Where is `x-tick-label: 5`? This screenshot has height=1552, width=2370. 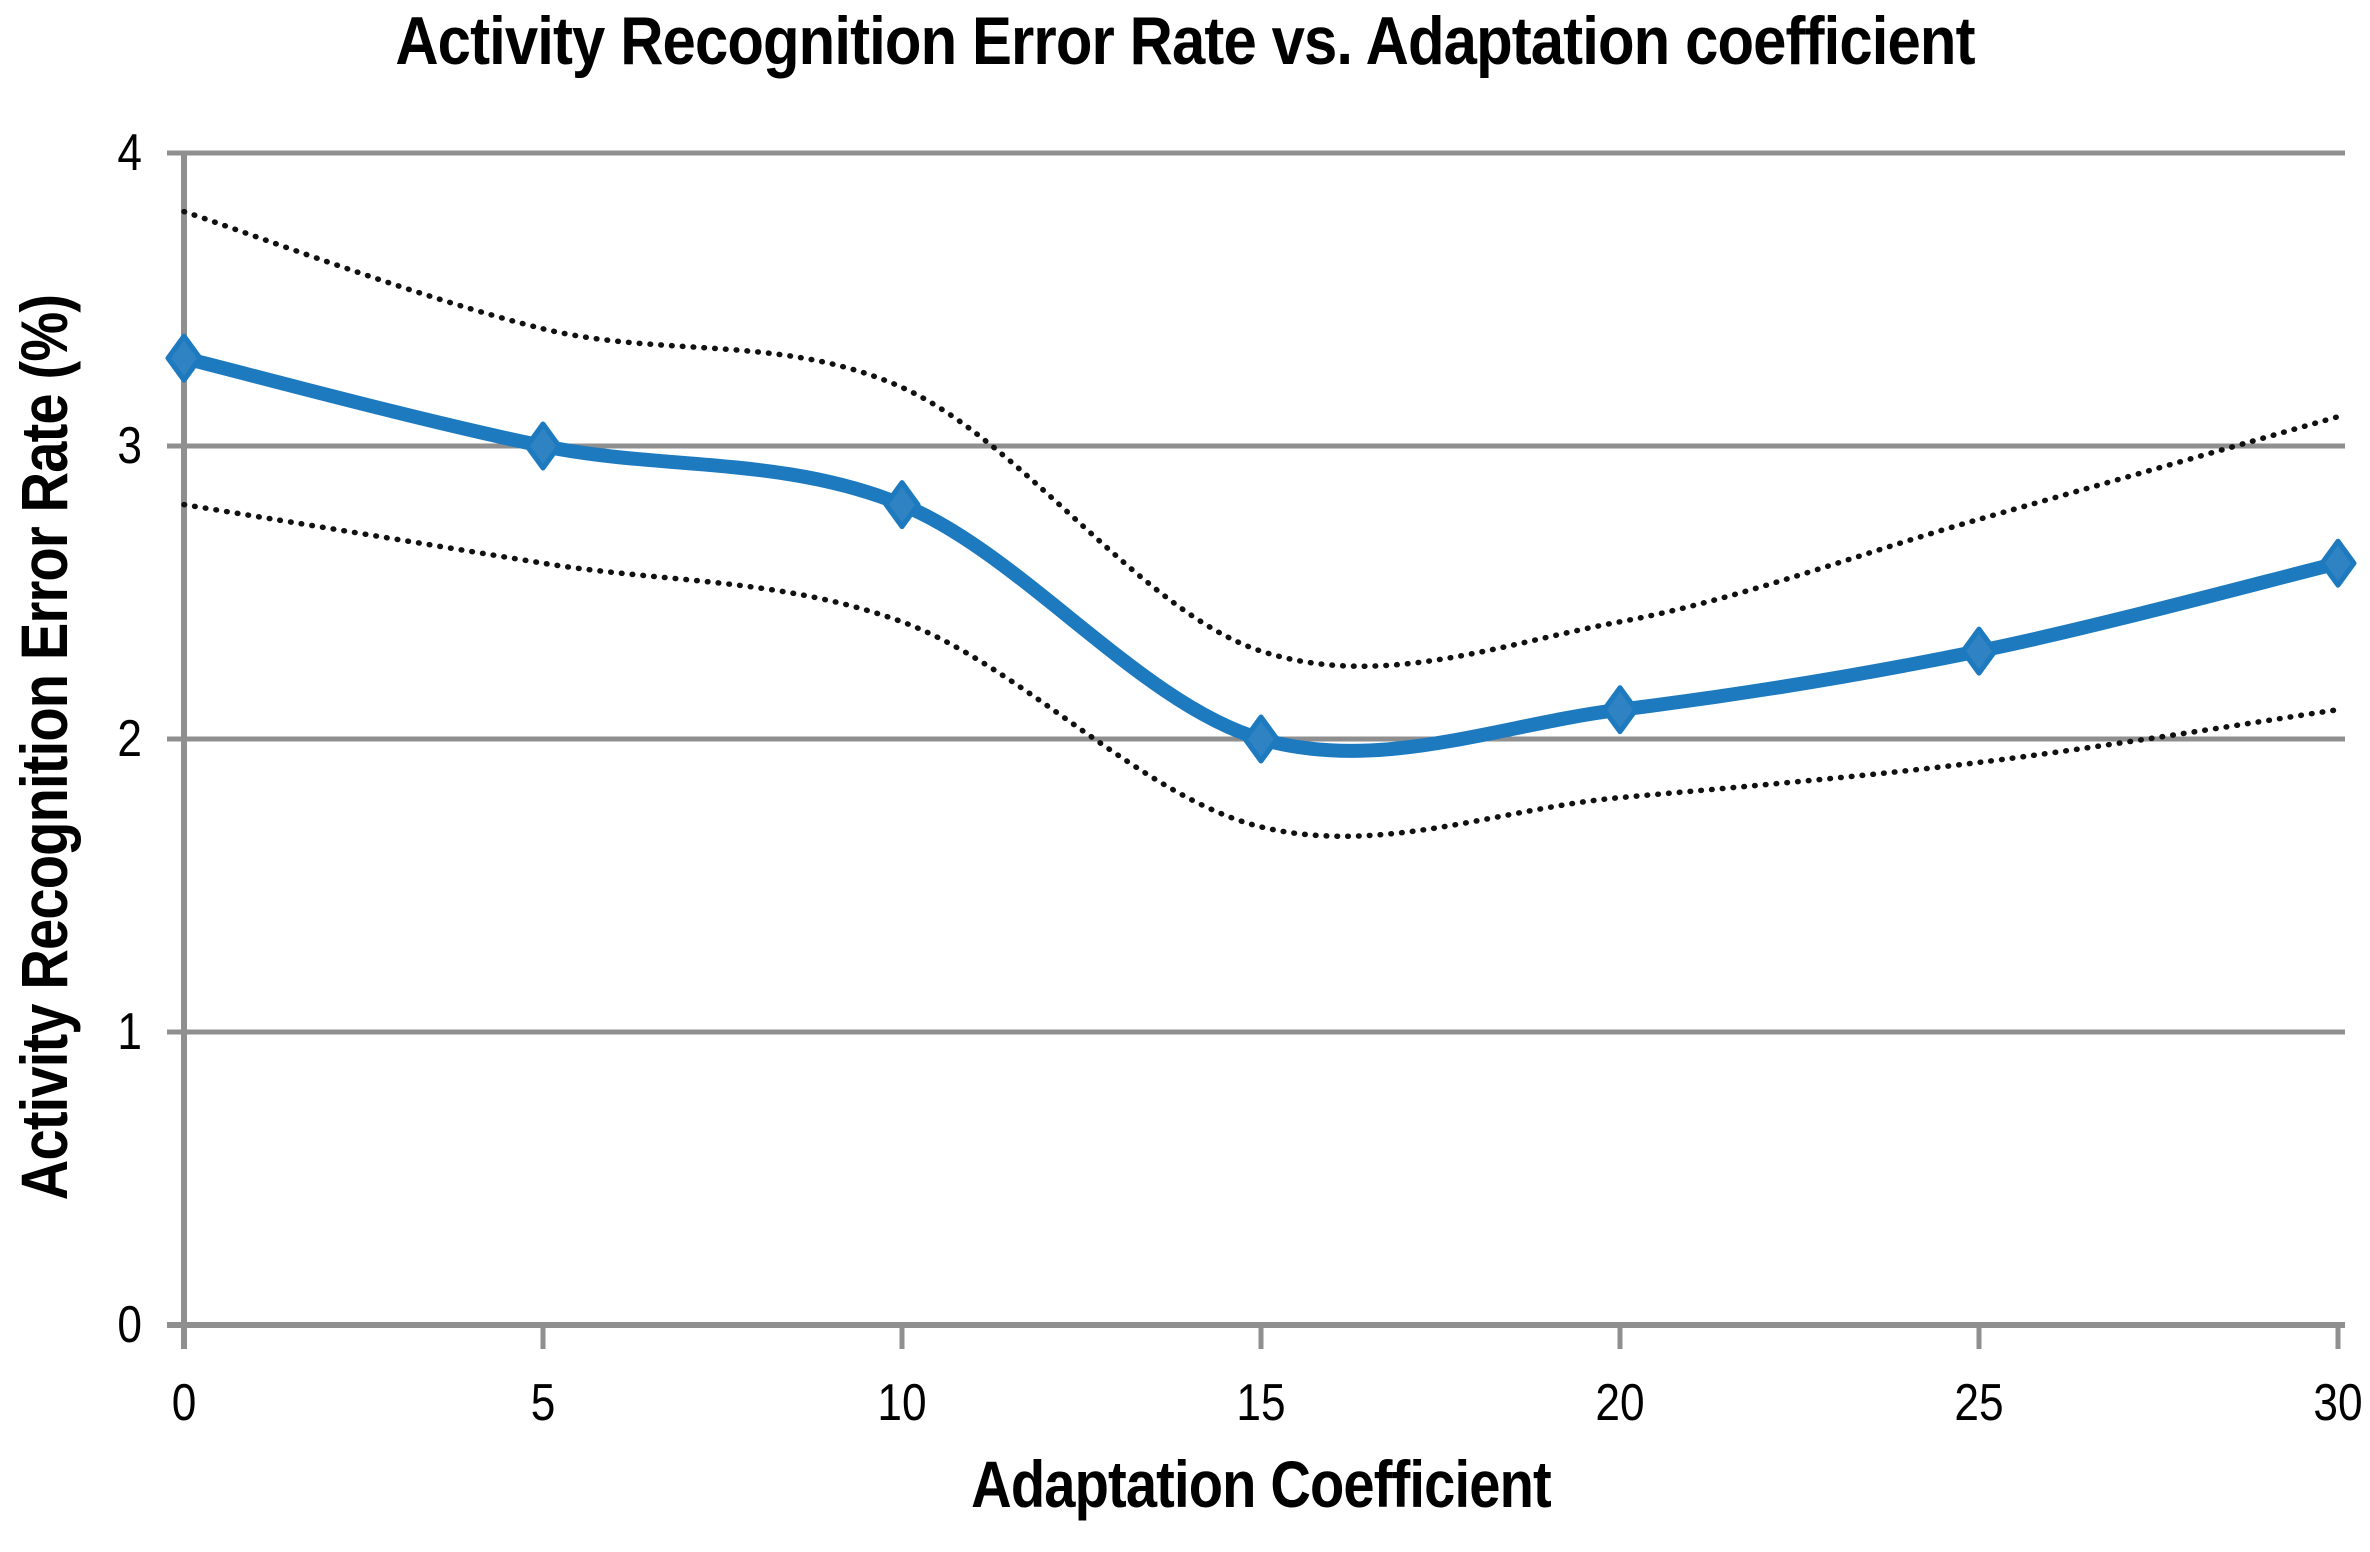 x-tick-label: 5 is located at coordinates (543, 1403).